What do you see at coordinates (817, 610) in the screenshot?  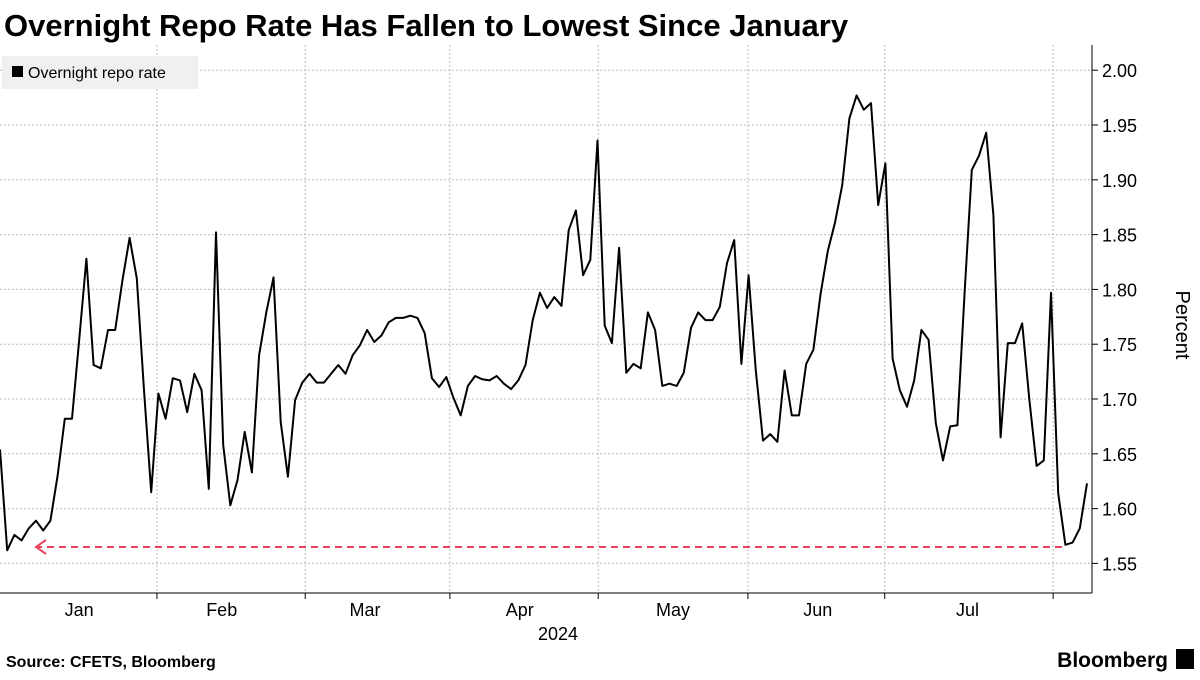 I see `x-tick-label: Jun` at bounding box center [817, 610].